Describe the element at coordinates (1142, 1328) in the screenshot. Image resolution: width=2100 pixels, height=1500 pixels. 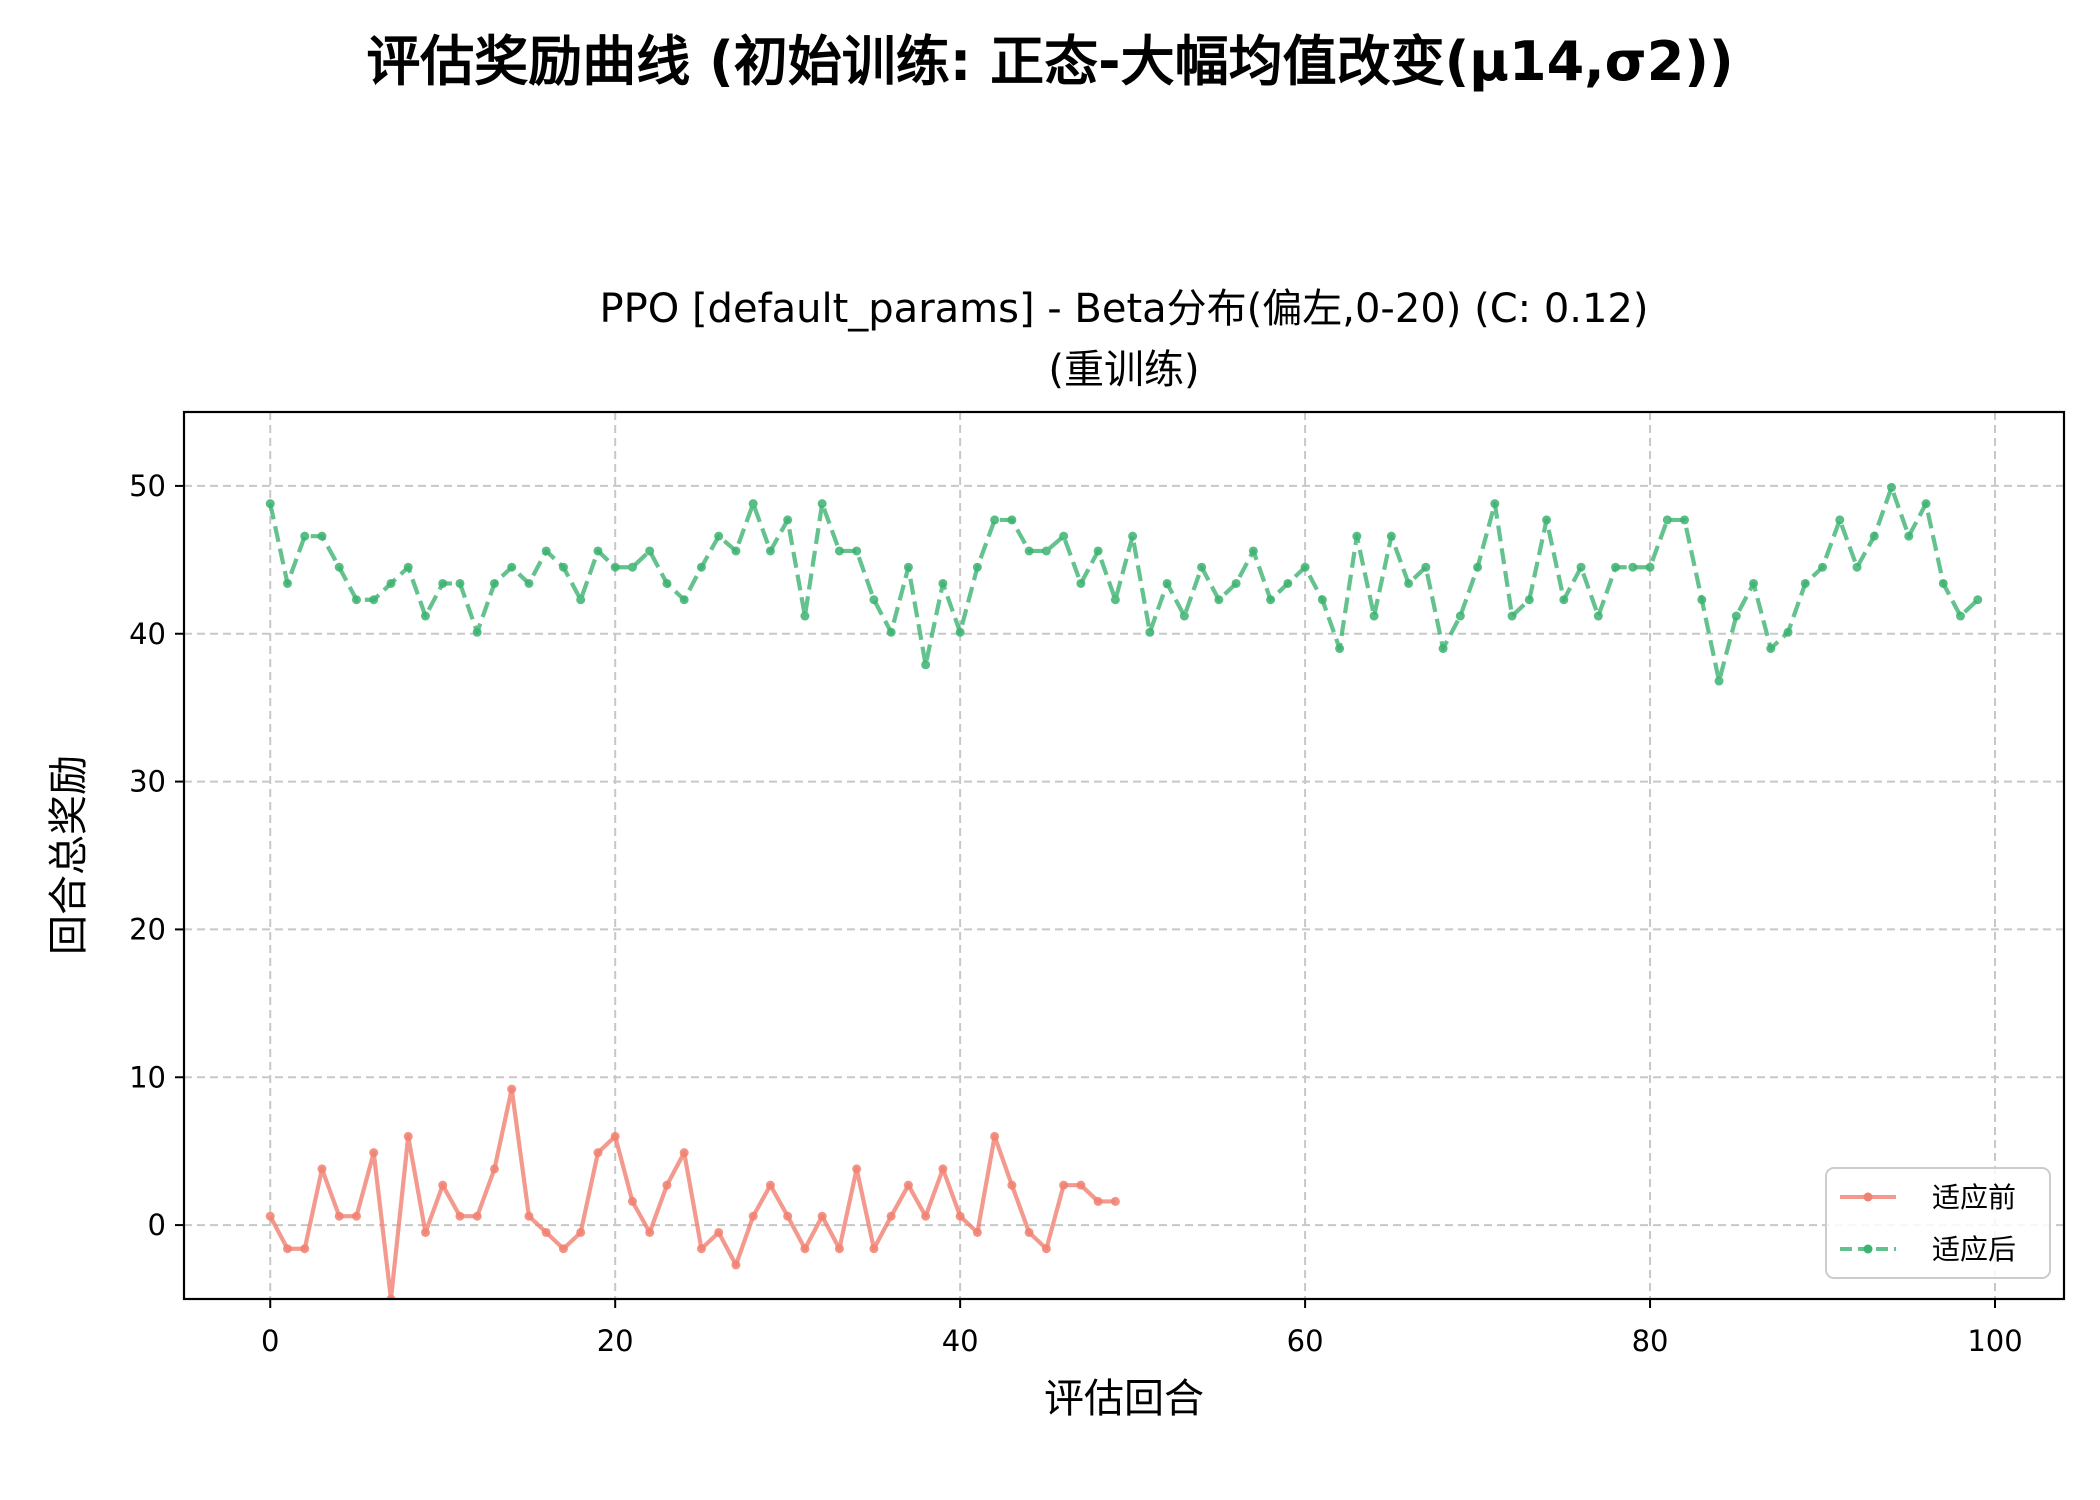
I see `x-axis: 0 20 40 60 80 100` at that location.